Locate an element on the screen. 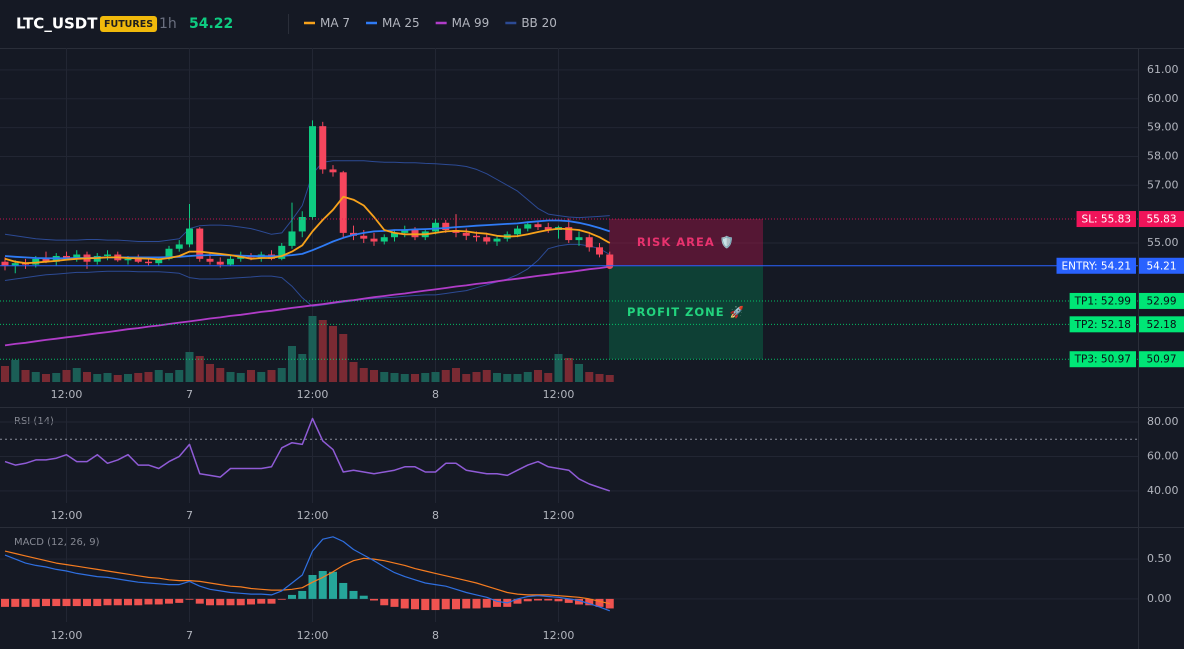 The height and width of the screenshot is (649, 1184). legend-label: MA 99 is located at coordinates (471, 23).